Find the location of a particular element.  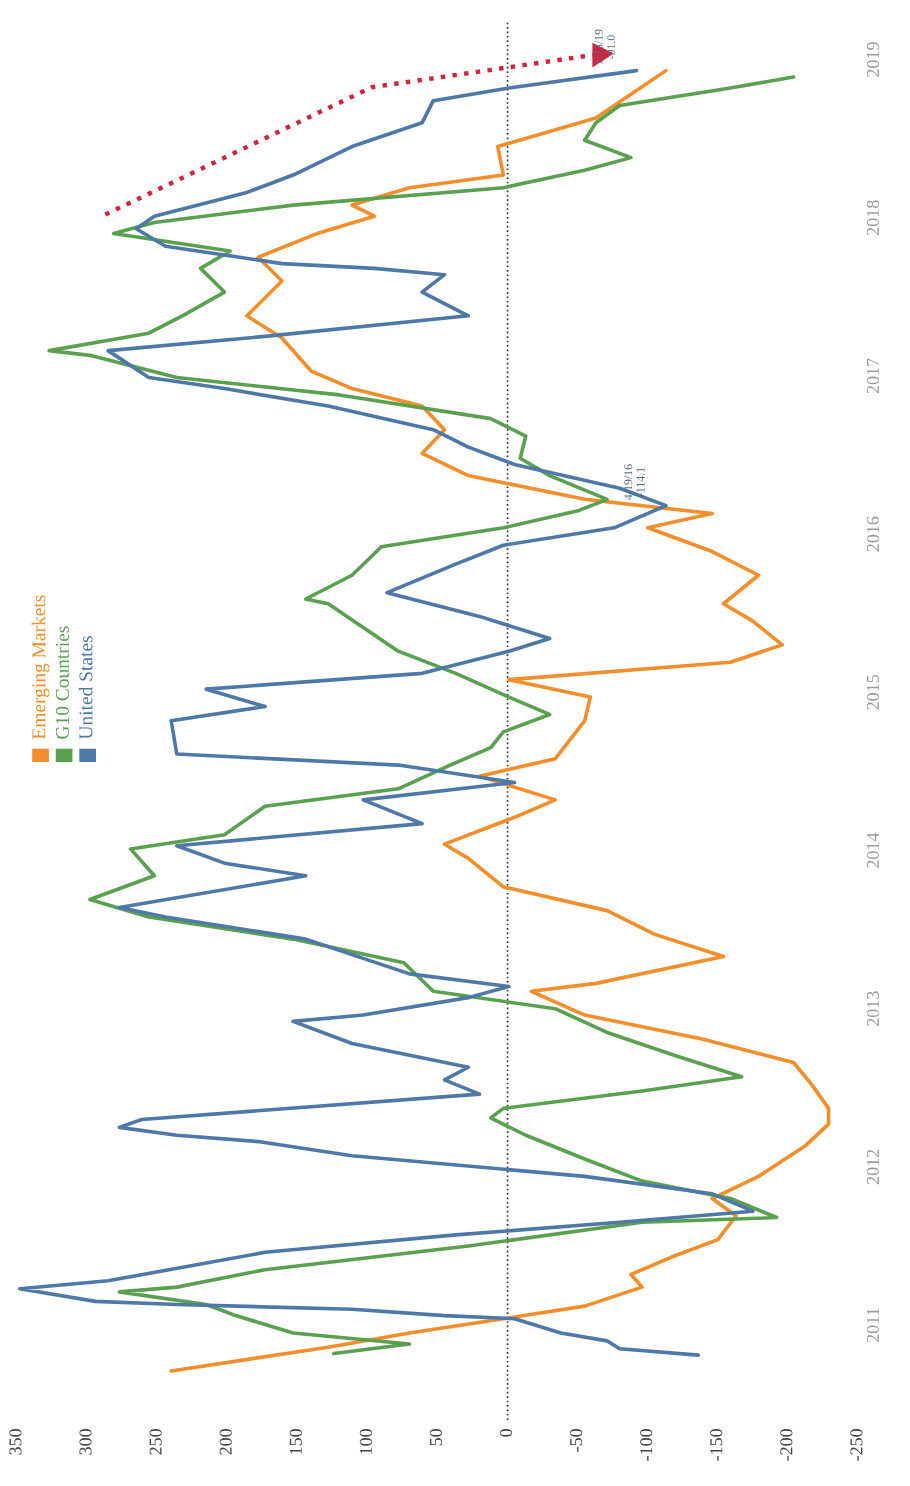

text: Emerging Markets is located at coordinates (40, 667).